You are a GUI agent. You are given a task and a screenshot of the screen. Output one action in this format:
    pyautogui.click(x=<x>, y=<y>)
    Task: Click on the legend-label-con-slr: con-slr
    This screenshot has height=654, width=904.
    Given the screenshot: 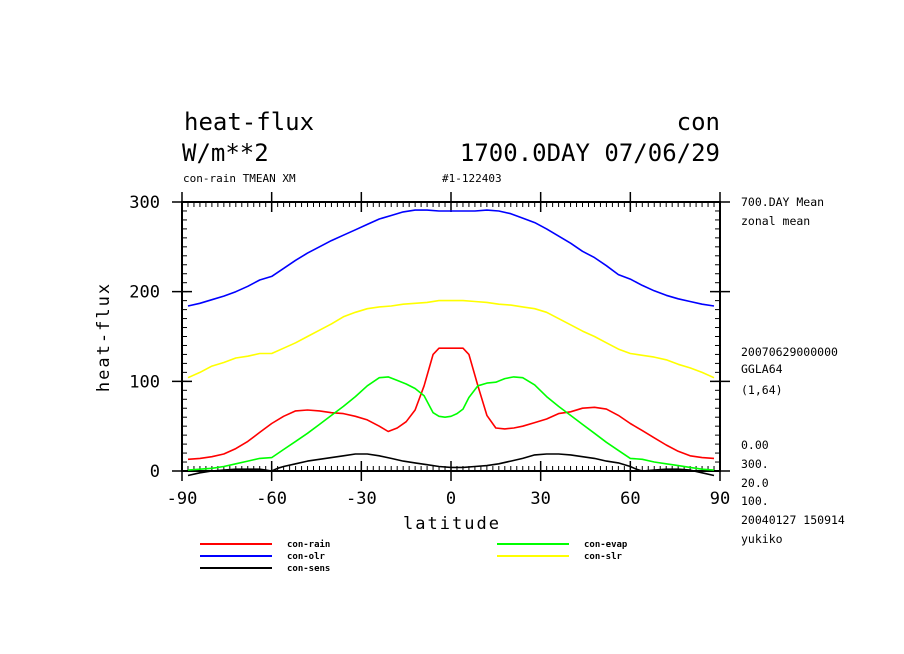 What is the action you would take?
    pyautogui.click(x=603, y=557)
    